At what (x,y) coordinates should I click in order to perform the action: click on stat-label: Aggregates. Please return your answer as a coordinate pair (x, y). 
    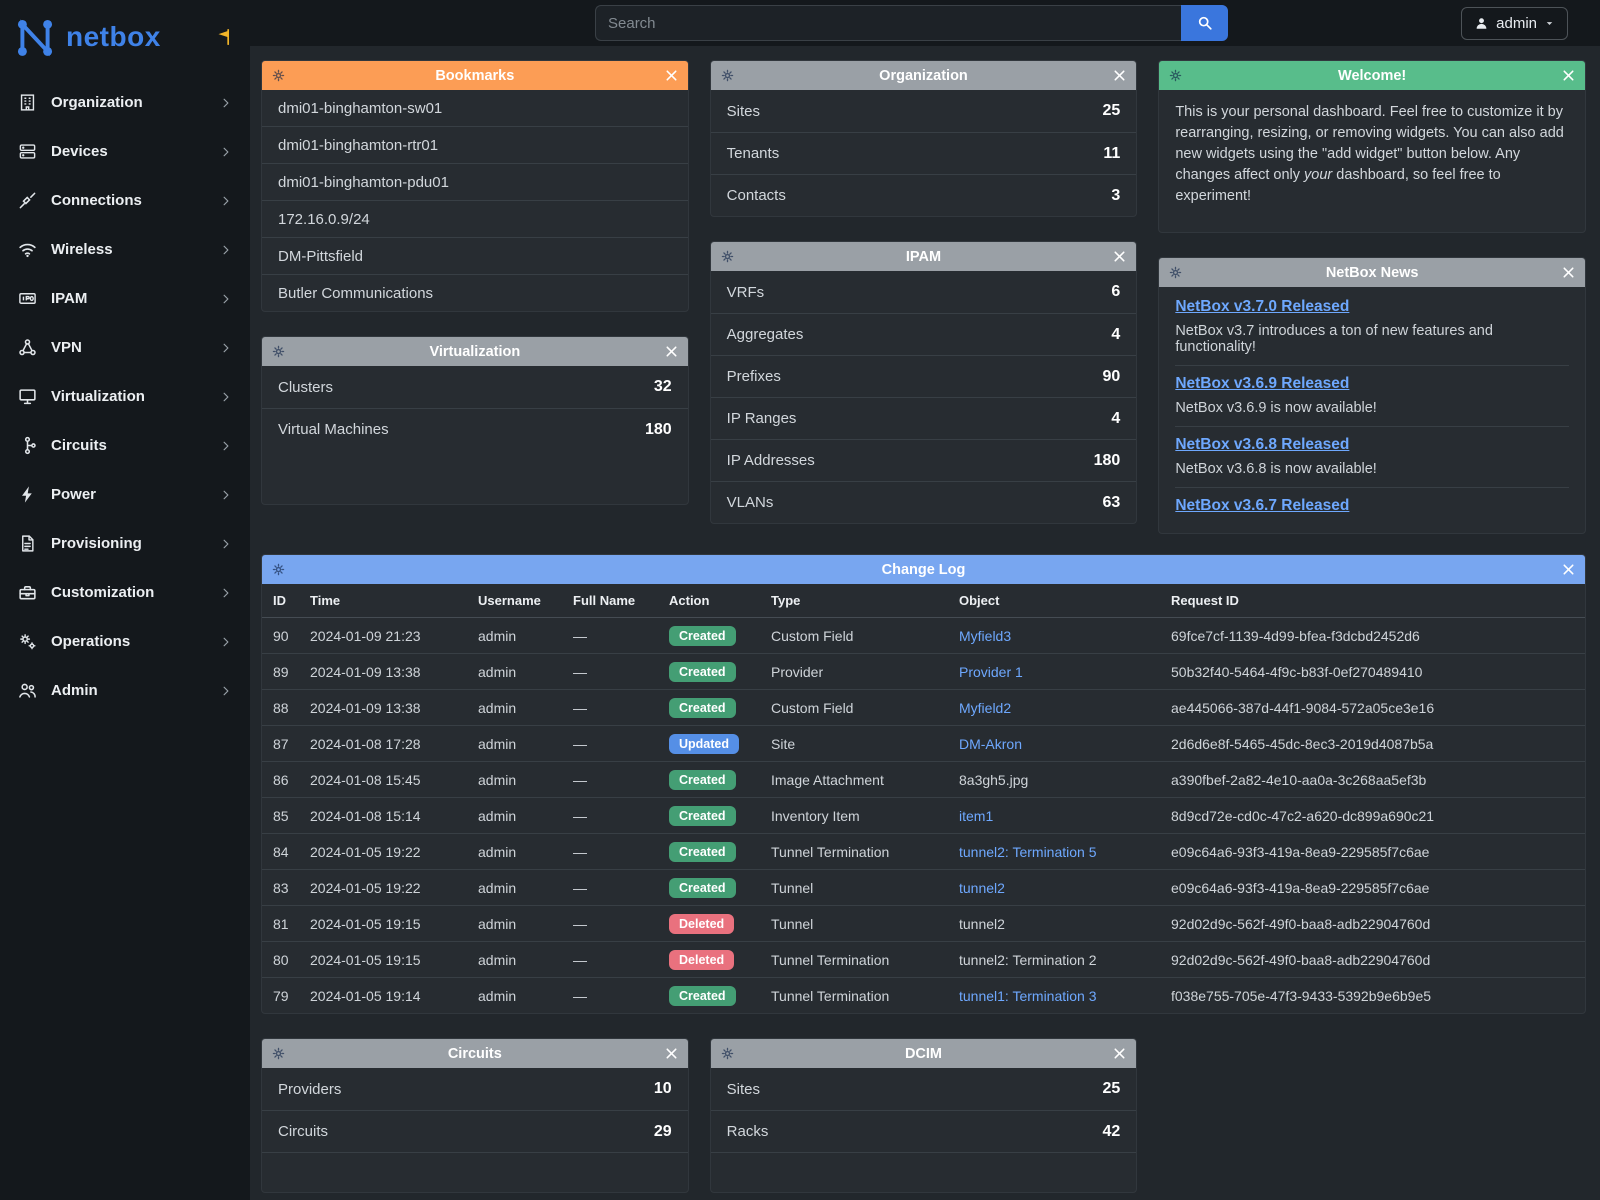
    Looking at the image, I should click on (765, 334).